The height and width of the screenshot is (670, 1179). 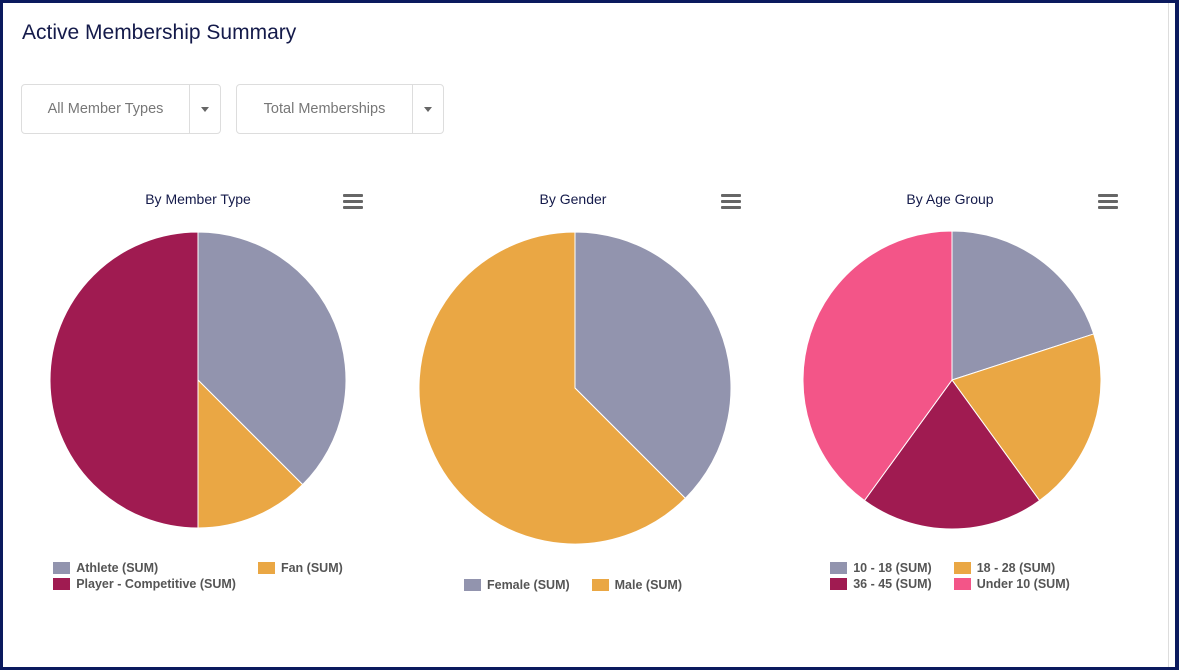 I want to click on legend-label: 18 - 28 (SUM), so click(x=1016, y=568).